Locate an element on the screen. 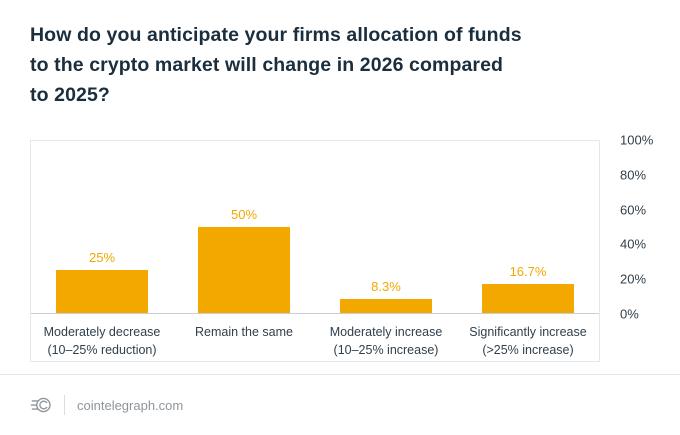  bar-slot: 8.3% is located at coordinates (386, 227).